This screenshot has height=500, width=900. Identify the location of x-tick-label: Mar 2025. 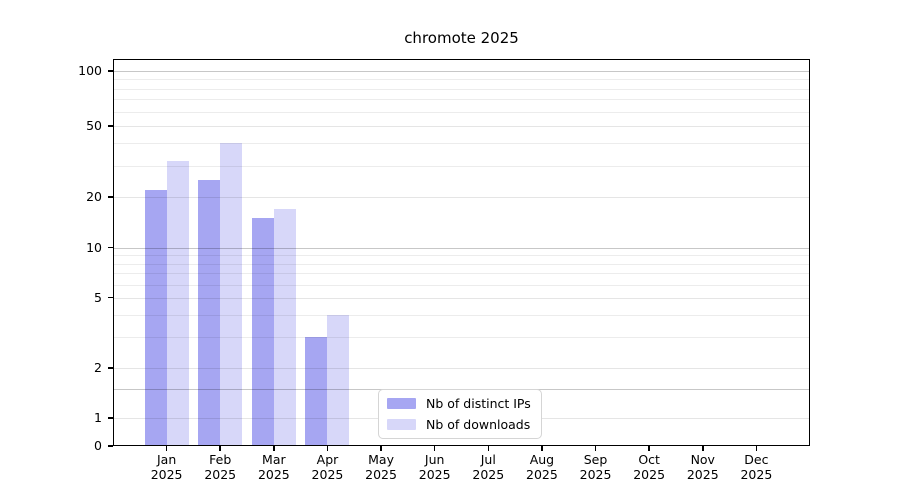
(274, 467).